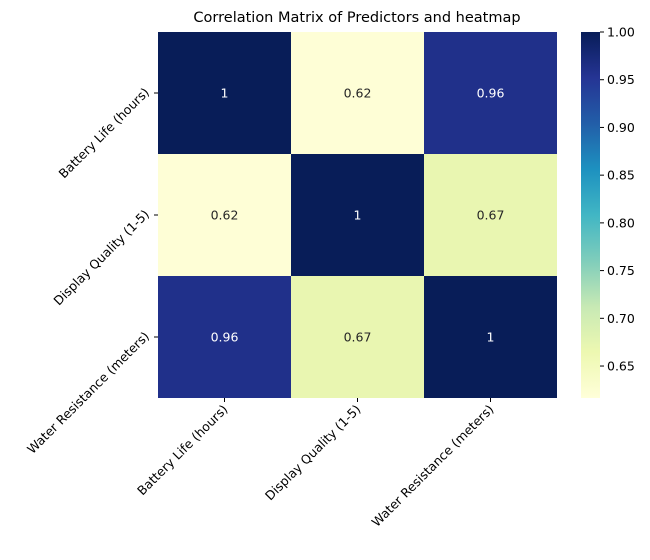  What do you see at coordinates (590, 215) in the screenshot?
I see `colorbar-bar` at bounding box center [590, 215].